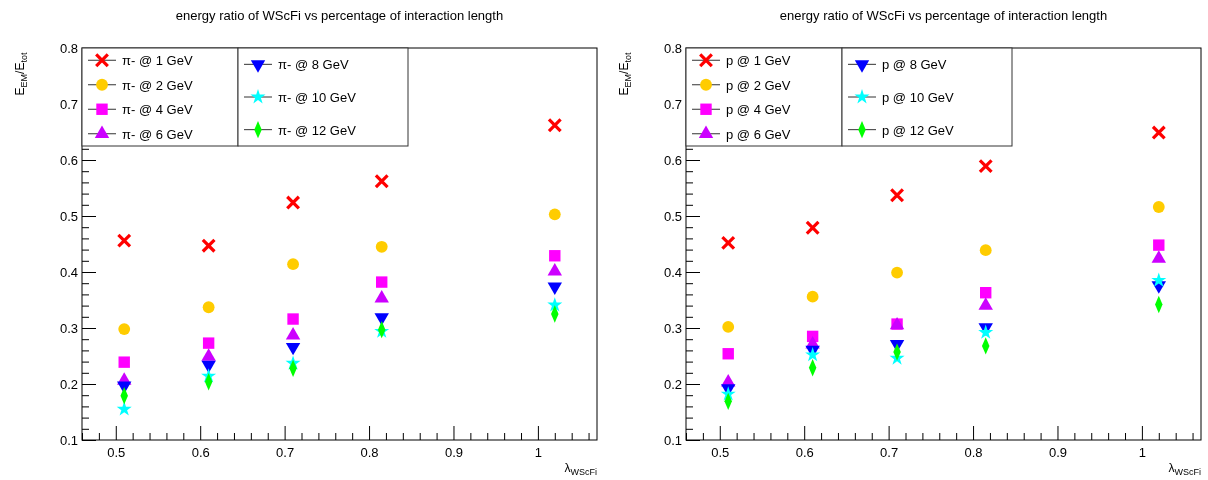 This screenshot has width=1208, height=480. I want to click on legend-label: π- @ 10 GeV, so click(317, 97).